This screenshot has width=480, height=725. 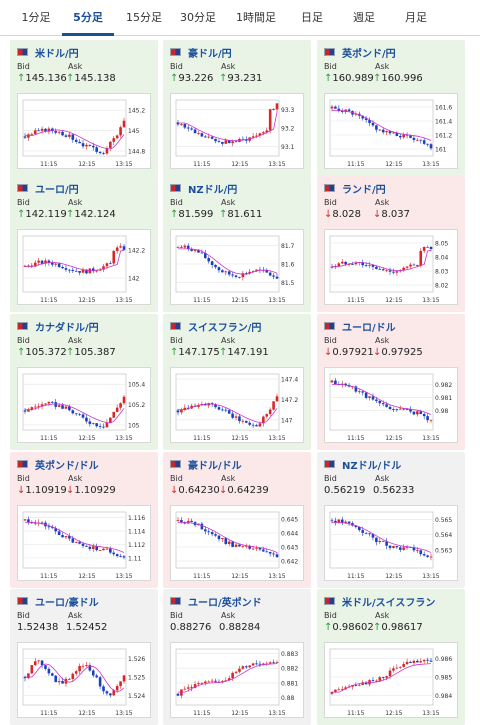 What do you see at coordinates (84, 680) in the screenshot?
I see `candlestick-chart: 1.526 1.525 1.524 11:15 12:15 13:15` at bounding box center [84, 680].